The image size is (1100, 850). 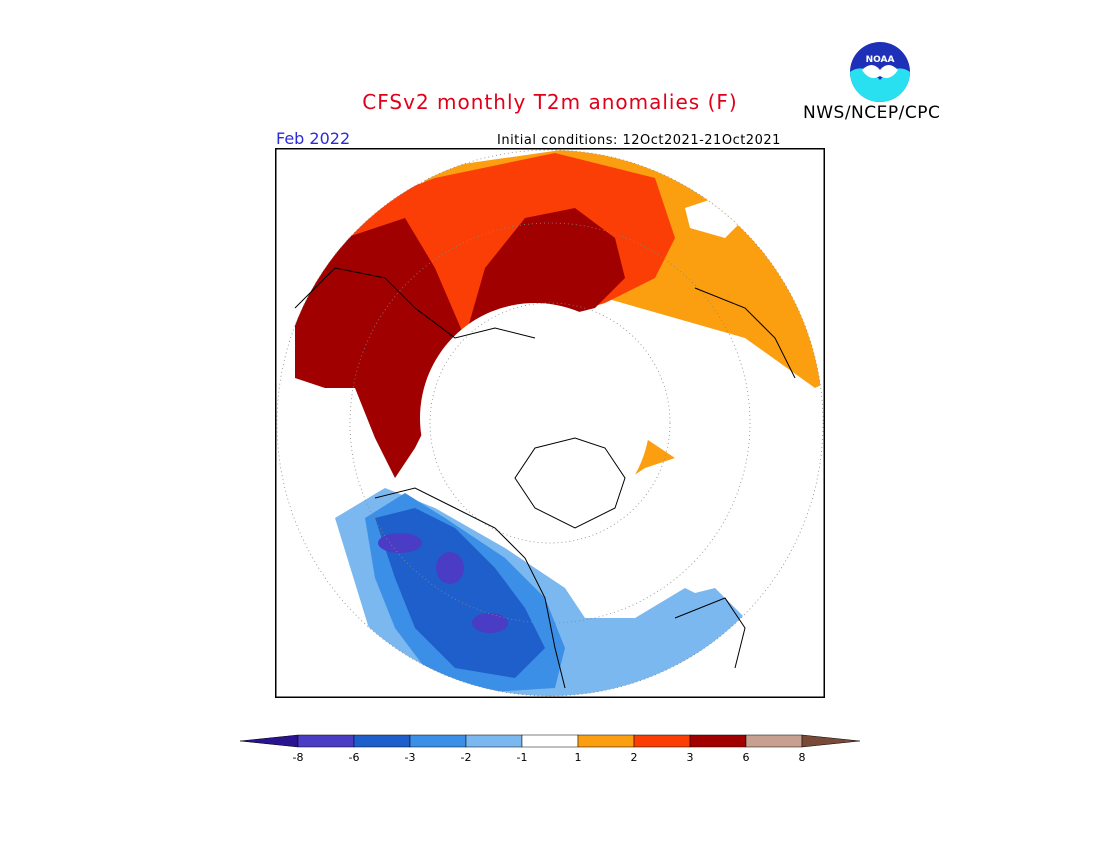 What do you see at coordinates (831, 741) in the screenshot?
I see `colorbar-max-arrow` at bounding box center [831, 741].